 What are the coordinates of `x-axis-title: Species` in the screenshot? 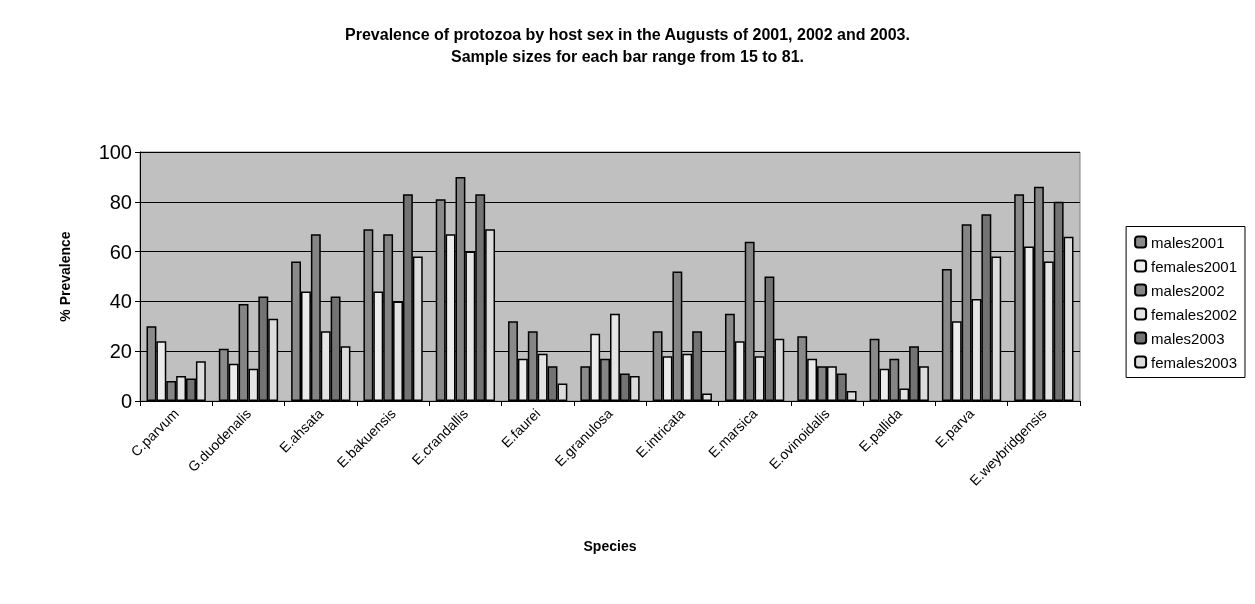 It's located at (610, 546).